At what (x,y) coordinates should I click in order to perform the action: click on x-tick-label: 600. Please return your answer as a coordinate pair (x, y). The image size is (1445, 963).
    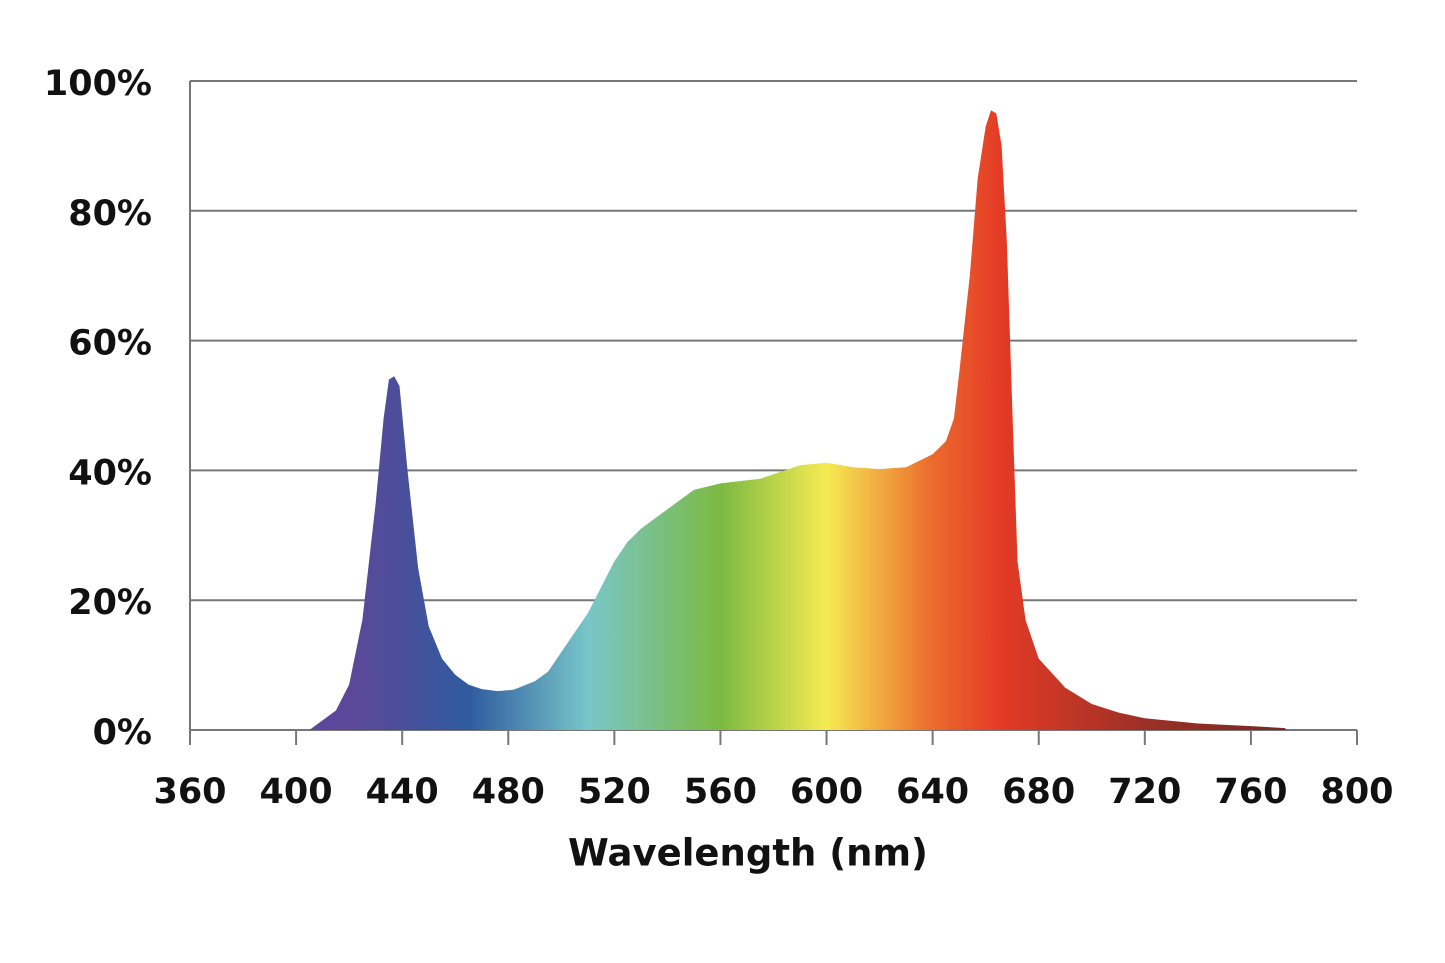
    Looking at the image, I should click on (826, 792).